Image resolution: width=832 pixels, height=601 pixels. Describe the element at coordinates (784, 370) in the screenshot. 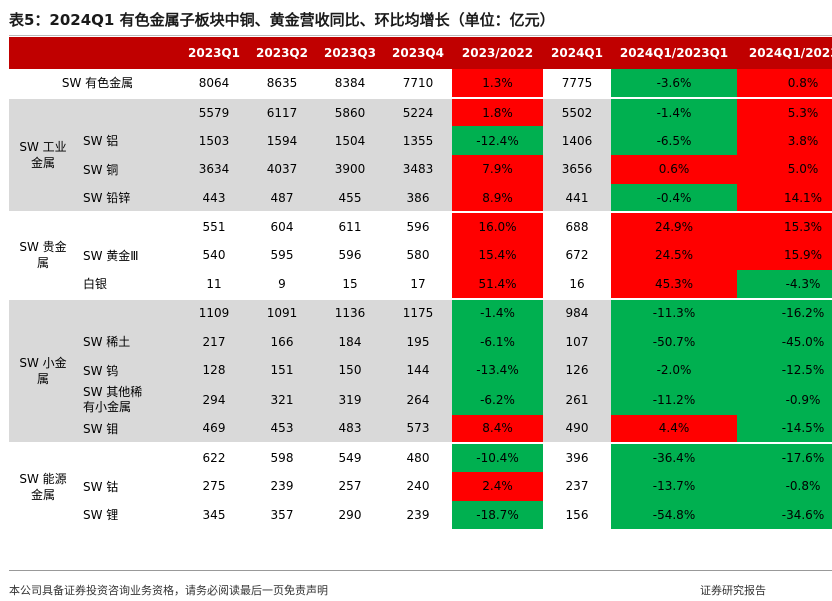

I see `value-2024q1-vs-2023q4: -12.5%` at that location.